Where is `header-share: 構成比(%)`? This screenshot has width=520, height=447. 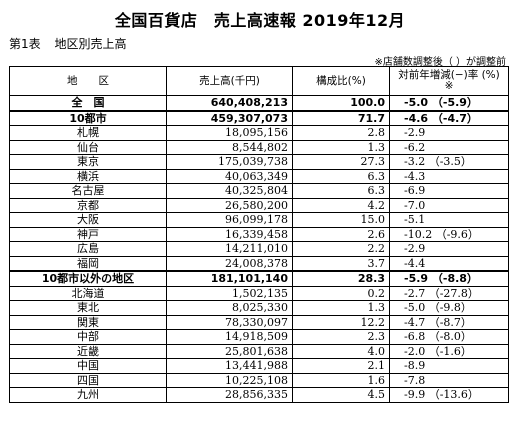 header-share: 構成比(%) is located at coordinates (341, 81).